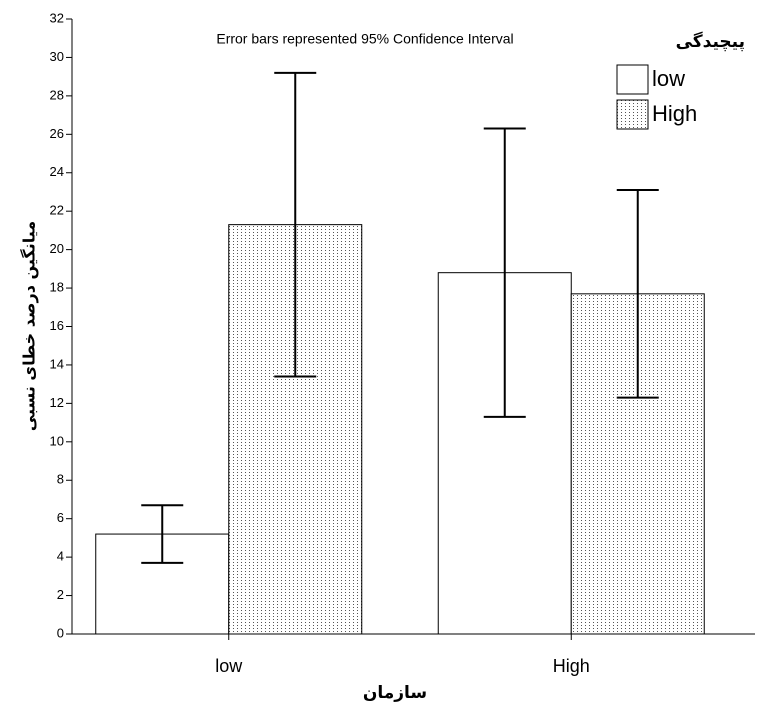 The width and height of the screenshot is (761, 714). Describe the element at coordinates (57, 17) in the screenshot. I see `y-tick-label: 32` at that location.